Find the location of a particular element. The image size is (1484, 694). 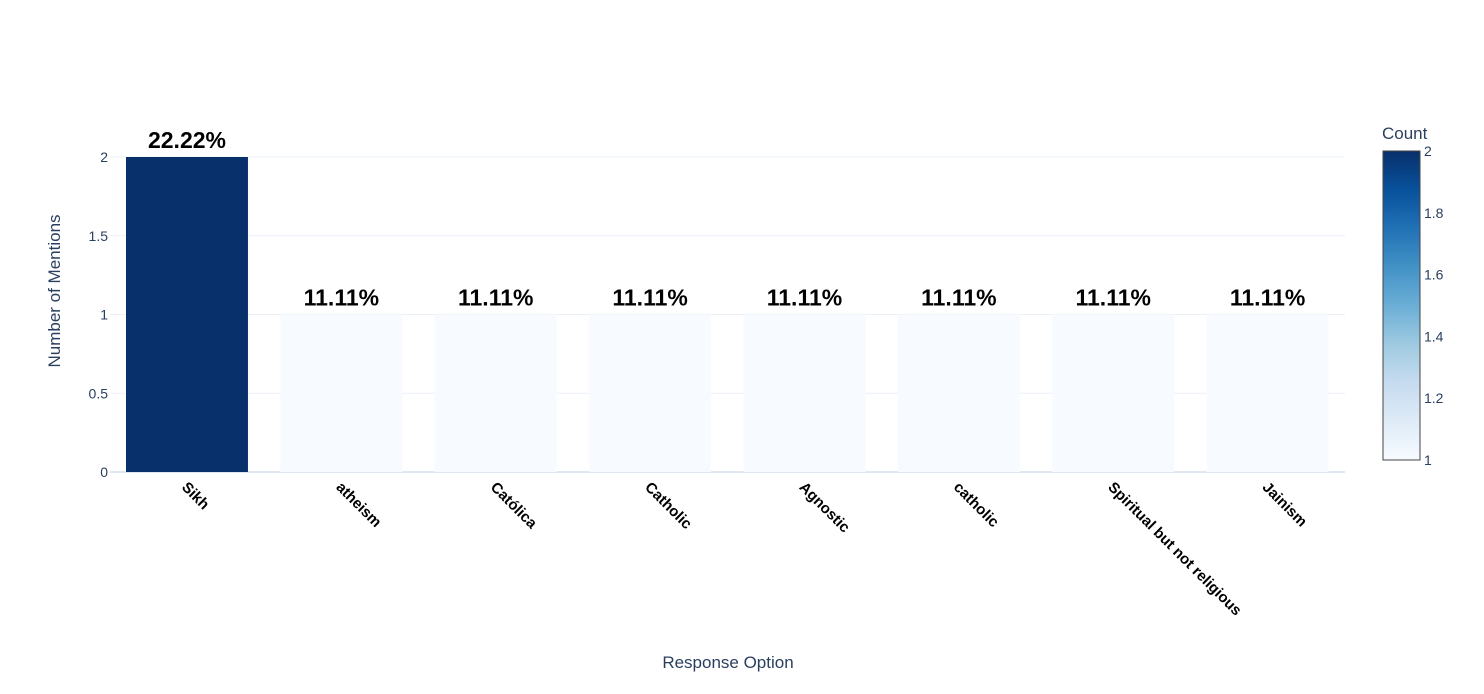

y-tick-label: 0 is located at coordinates (104, 472).